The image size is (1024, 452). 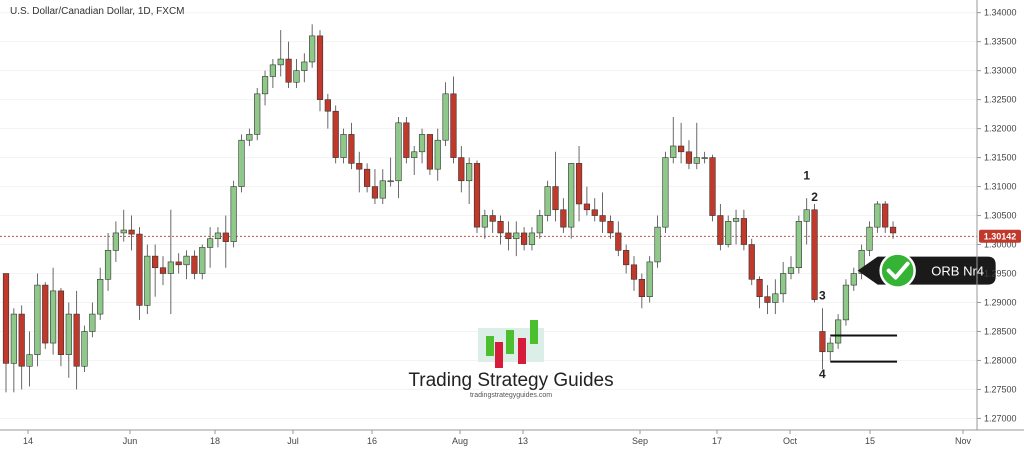 What do you see at coordinates (1000, 389) in the screenshot?
I see `price-tick-label: 1.27500` at bounding box center [1000, 389].